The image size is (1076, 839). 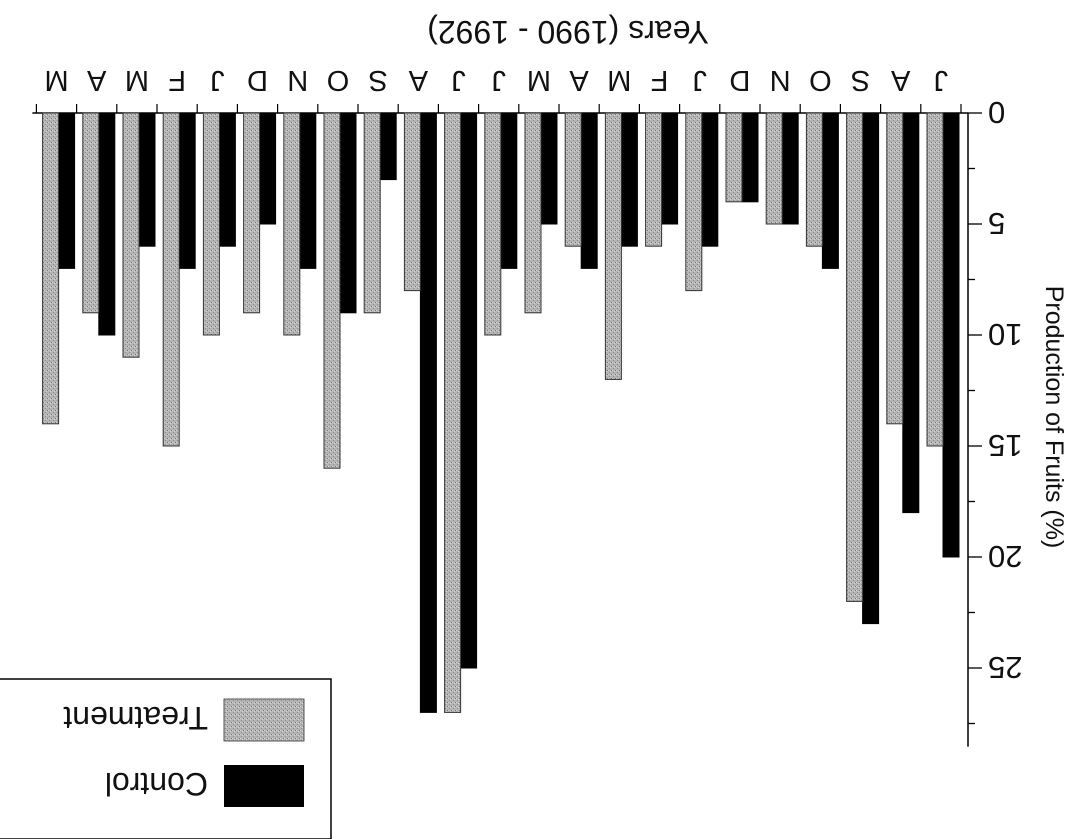 I want to click on legend-swatch-control, so click(x=264, y=786).